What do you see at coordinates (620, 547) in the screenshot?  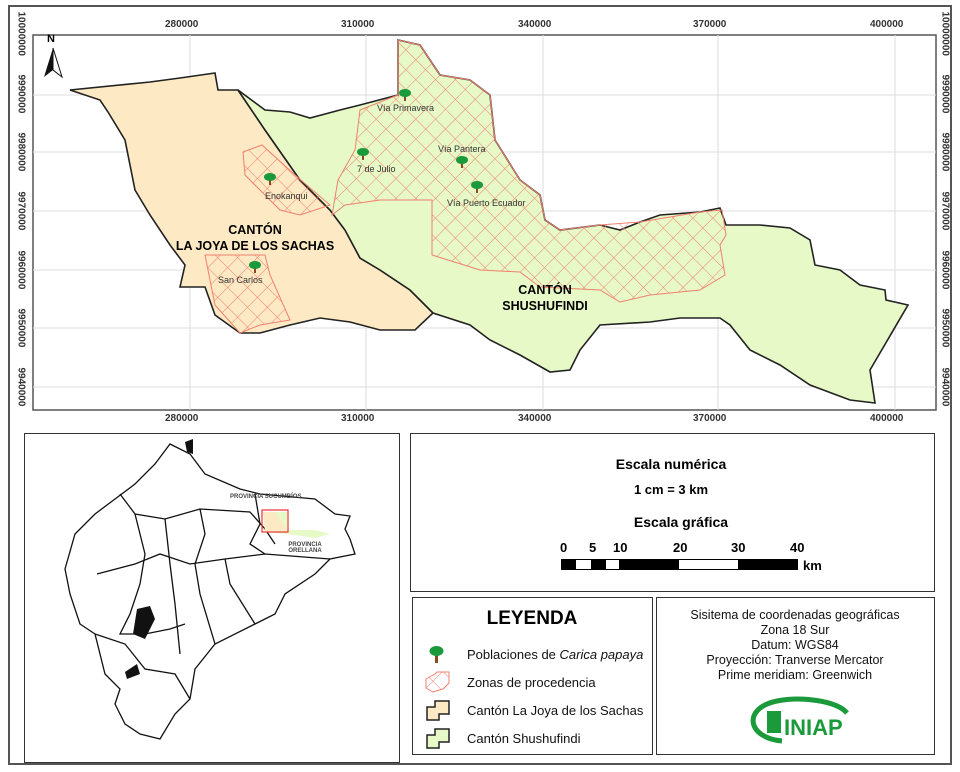 I see `scale-tick: 10` at bounding box center [620, 547].